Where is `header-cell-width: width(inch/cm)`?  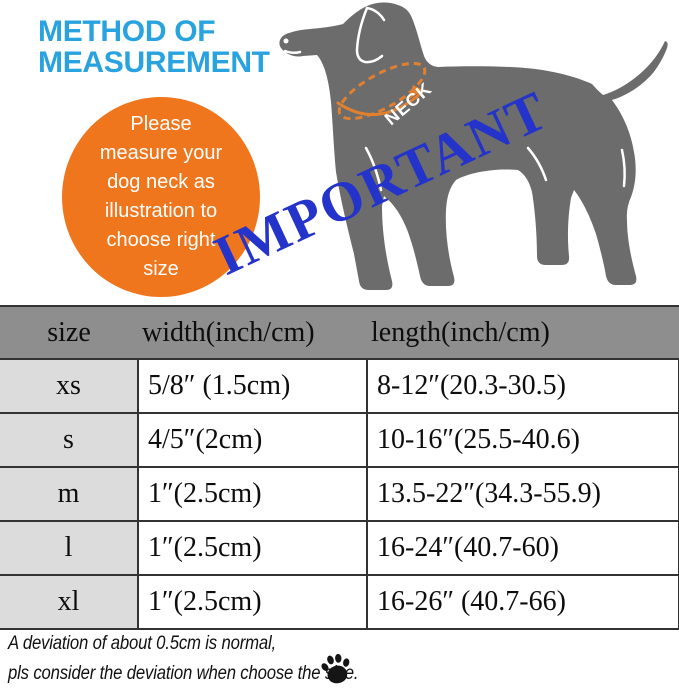
header-cell-width: width(inch/cm) is located at coordinates (252, 332).